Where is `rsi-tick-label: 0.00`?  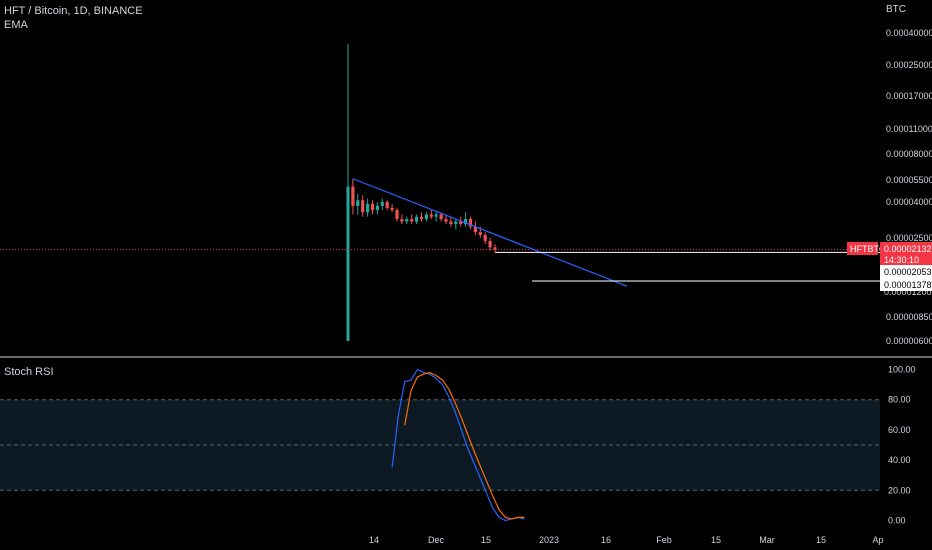 rsi-tick-label: 0.00 is located at coordinates (897, 520).